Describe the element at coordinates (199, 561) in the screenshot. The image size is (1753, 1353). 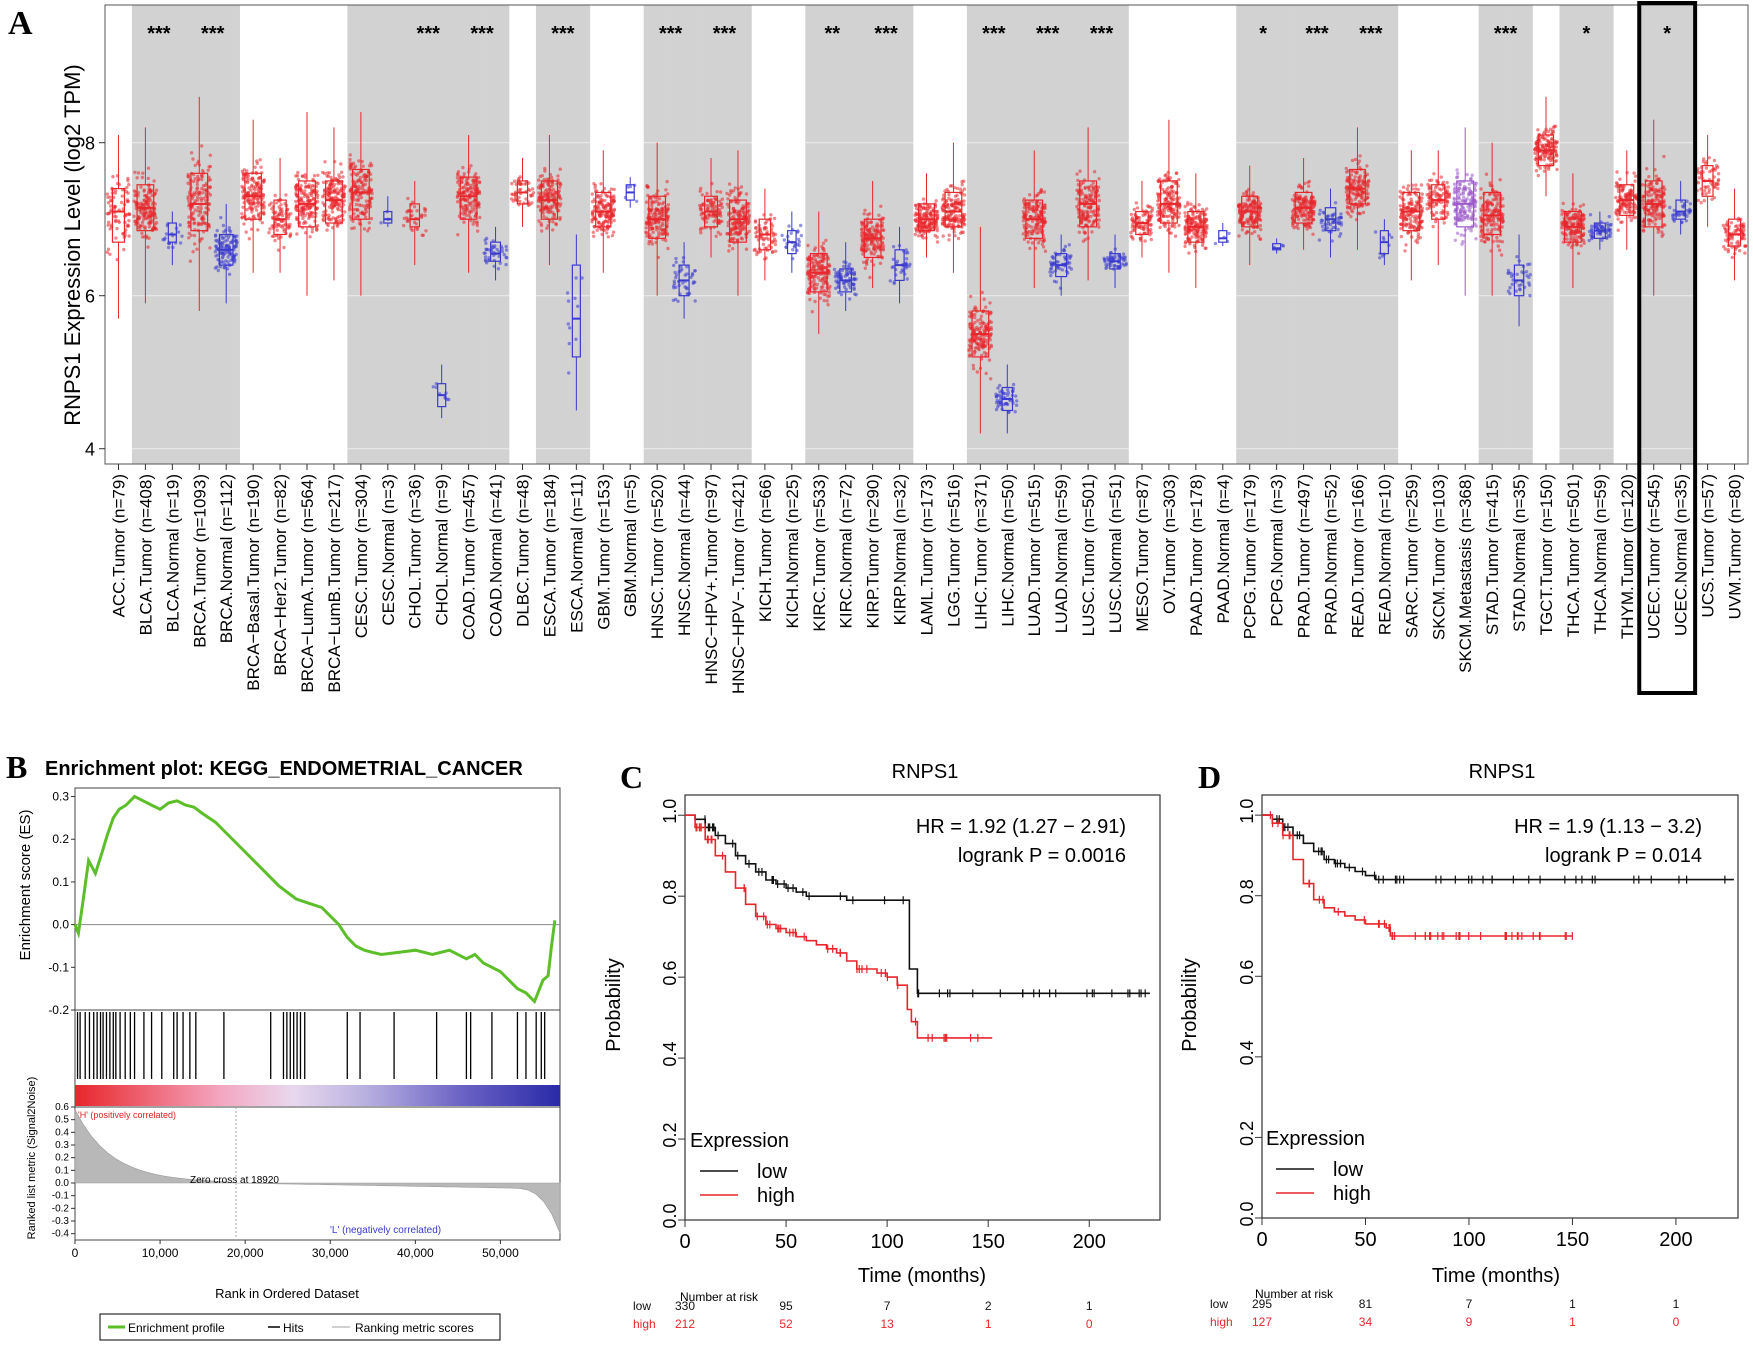
I see `x-label-brca-tumor-n-1093: BRCA.Tumor (n=1093)` at that location.